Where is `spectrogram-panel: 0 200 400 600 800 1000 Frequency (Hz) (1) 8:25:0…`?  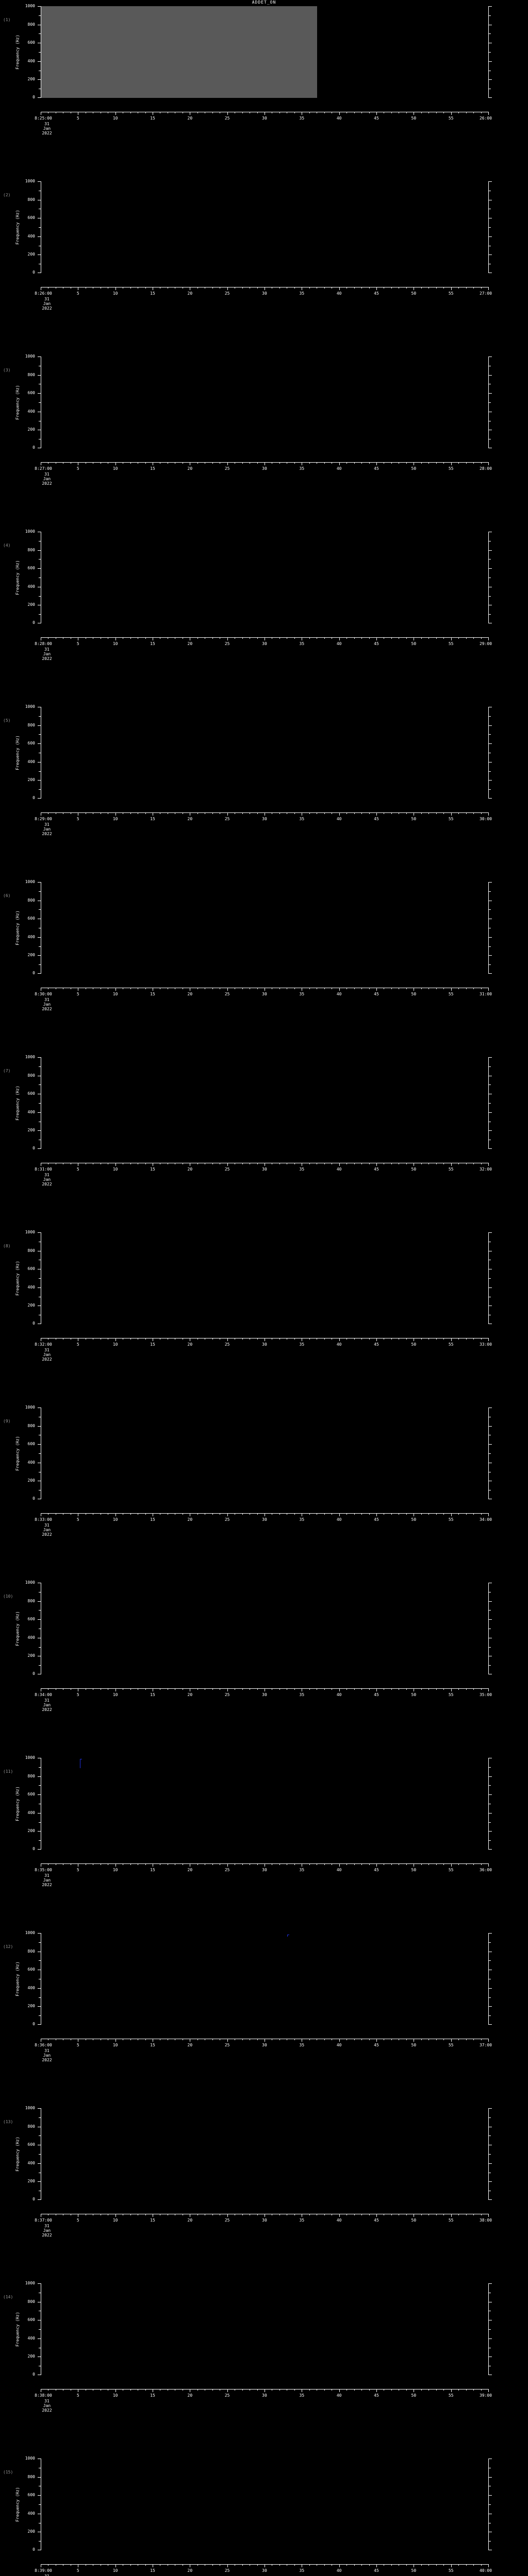 spectrogram-panel: 0 200 400 600 800 1000 Frequency (Hz) (1) 8:25:0… is located at coordinates (264, 70).